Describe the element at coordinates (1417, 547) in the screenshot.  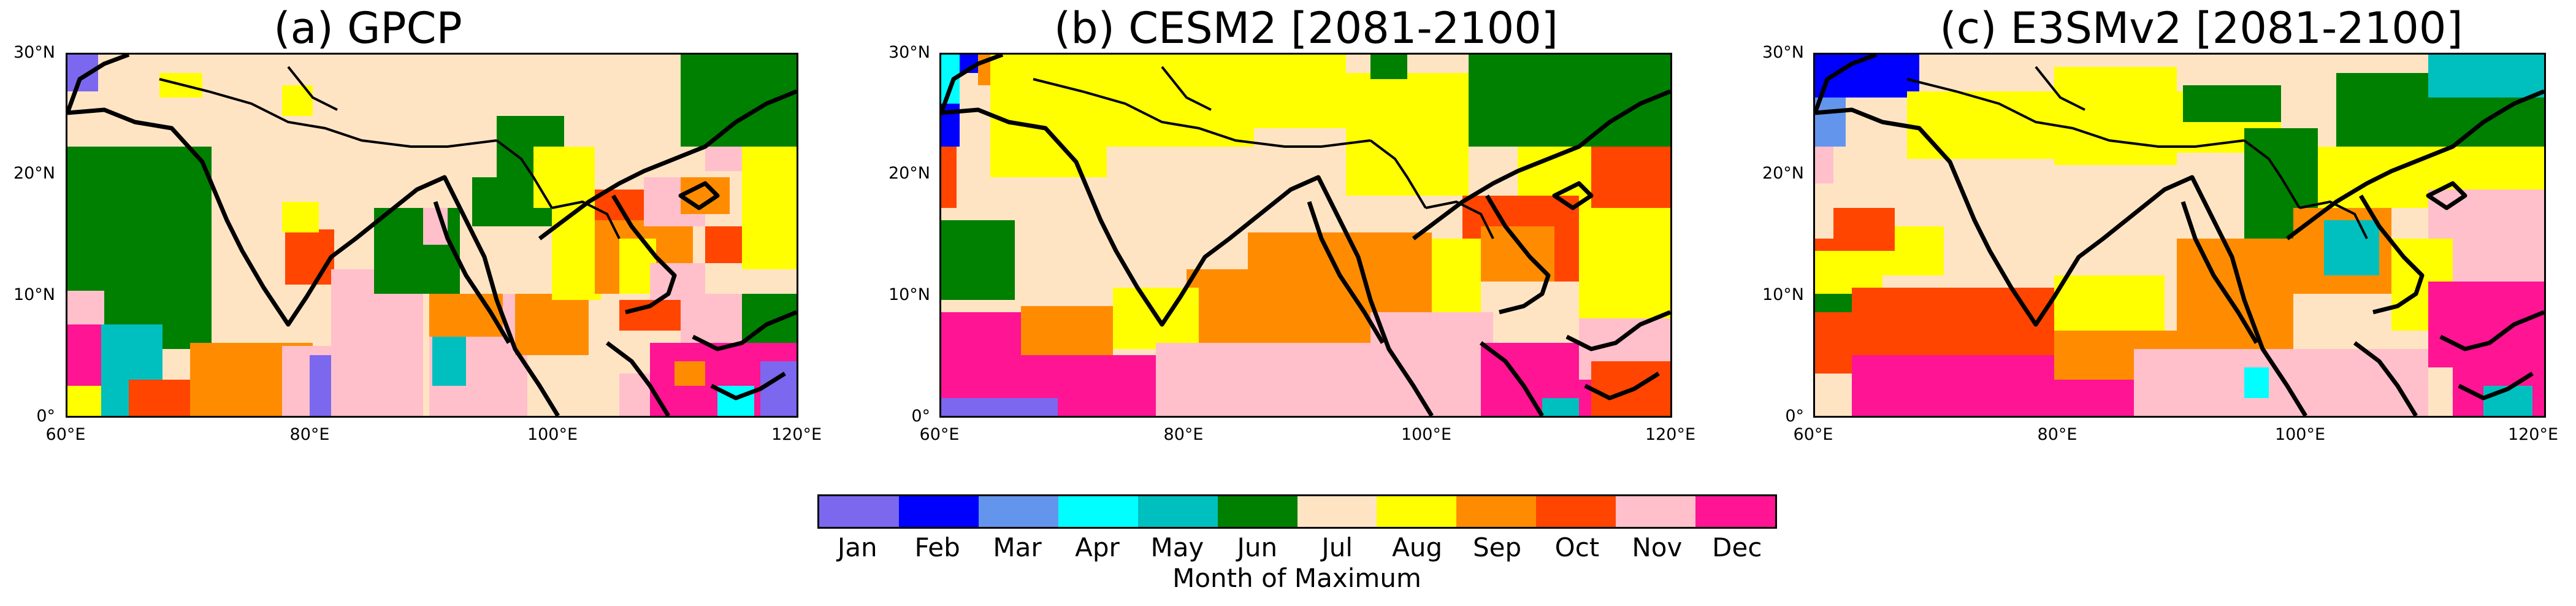
I see `colorbar-label-aug: Aug` at that location.